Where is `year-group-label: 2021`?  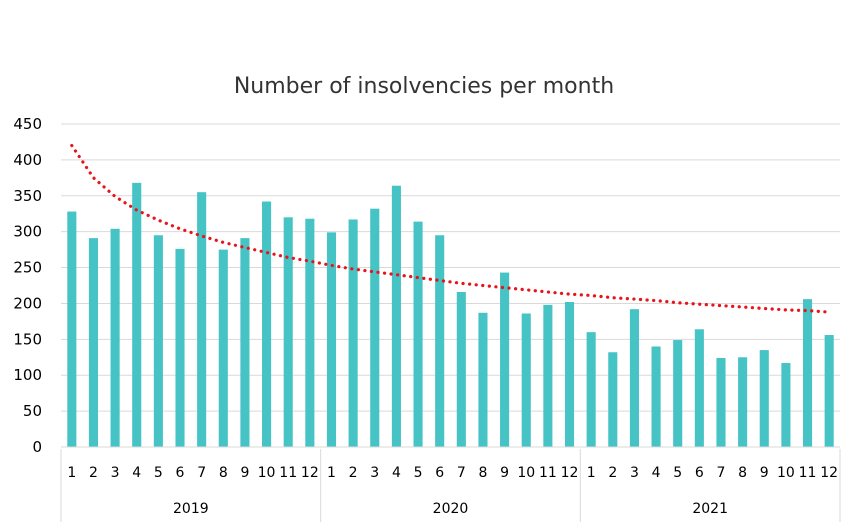
year-group-label: 2021 is located at coordinates (710, 509).